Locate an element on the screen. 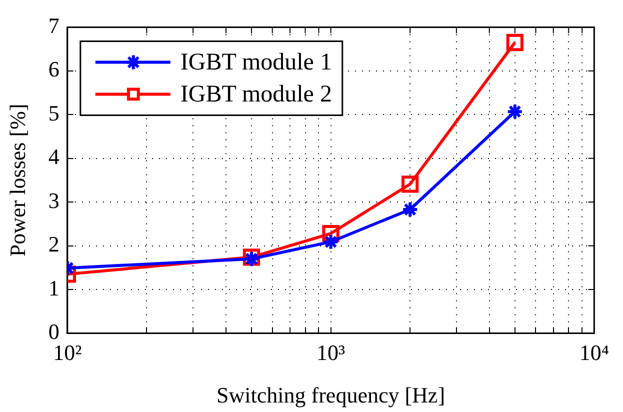 The width and height of the screenshot is (623, 412). y-tick-label: 4 is located at coordinates (54, 157).